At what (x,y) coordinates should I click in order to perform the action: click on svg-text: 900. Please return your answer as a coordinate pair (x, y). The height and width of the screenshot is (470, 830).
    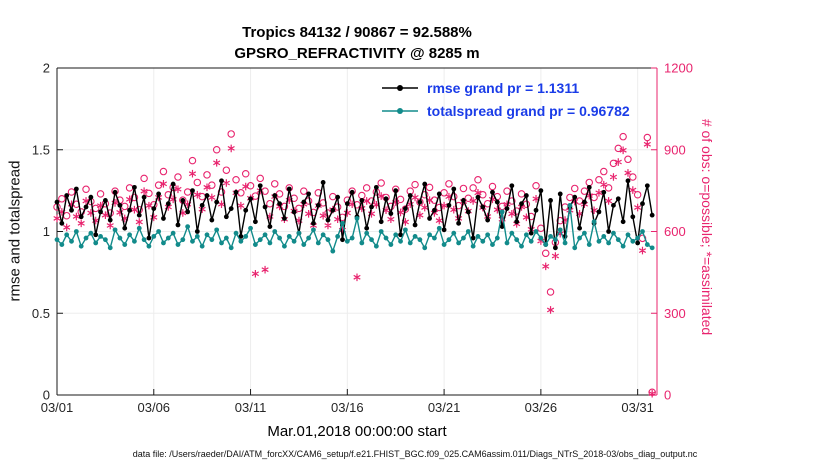
    Looking at the image, I should click on (675, 149).